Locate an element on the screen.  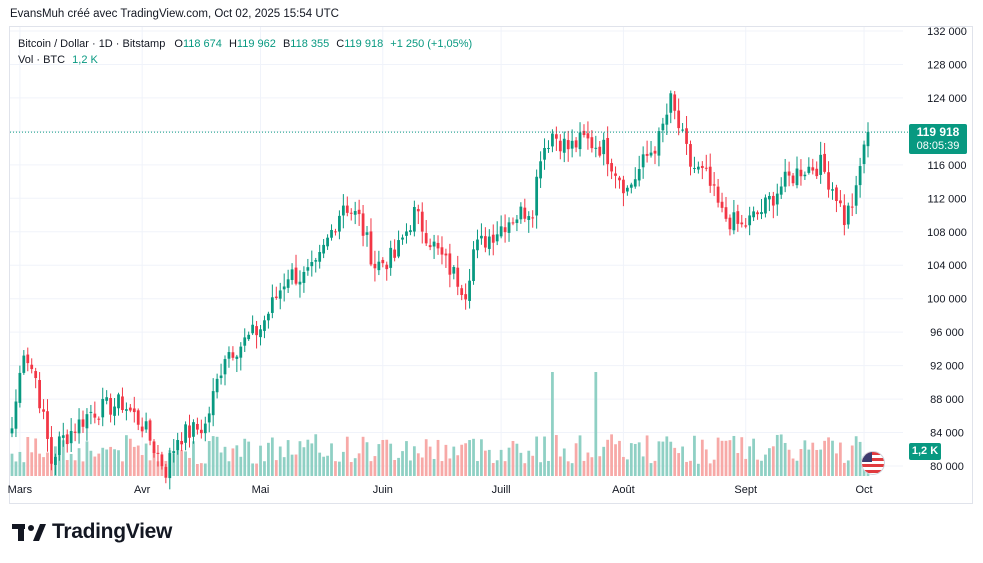
y-tick-label: 128 000 is located at coordinates (947, 65).